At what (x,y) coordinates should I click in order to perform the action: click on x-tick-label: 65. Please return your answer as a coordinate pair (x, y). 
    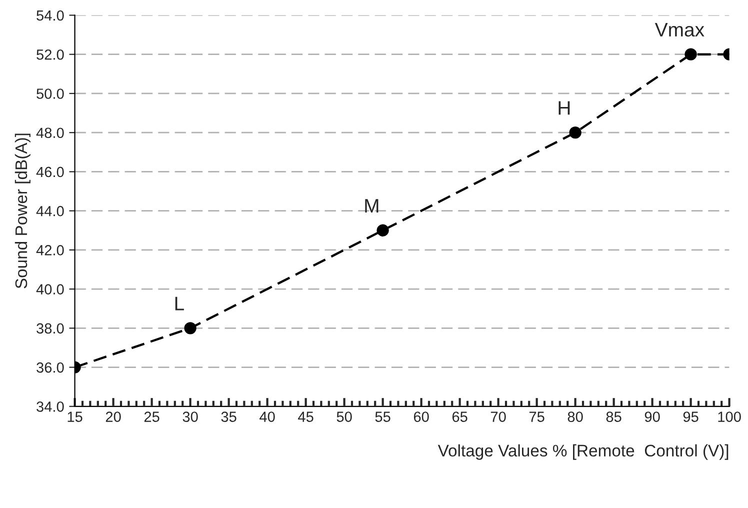
    Looking at the image, I should click on (460, 417).